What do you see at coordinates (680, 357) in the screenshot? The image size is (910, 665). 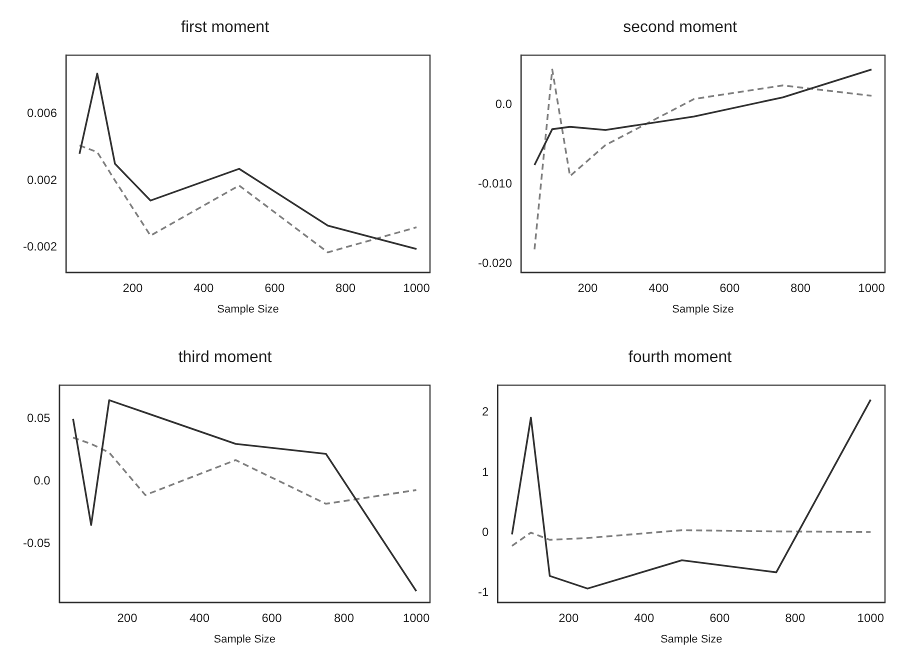 I see `chart-title: fourth moment` at bounding box center [680, 357].